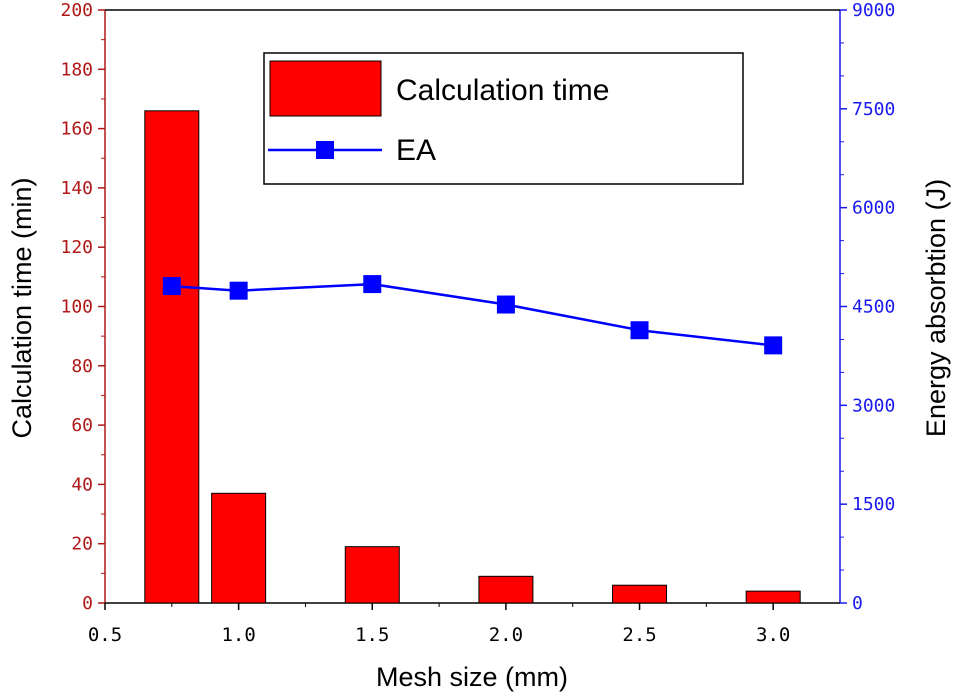 This screenshot has width=956, height=697. I want to click on left-tick-label: 180, so click(76, 69).